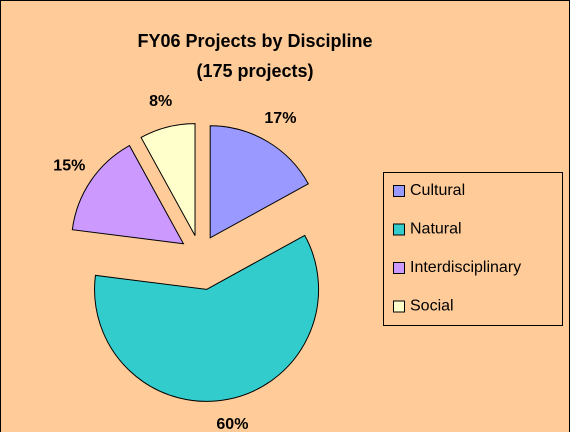  What do you see at coordinates (473, 249) in the screenshot?
I see `legend-box` at bounding box center [473, 249].